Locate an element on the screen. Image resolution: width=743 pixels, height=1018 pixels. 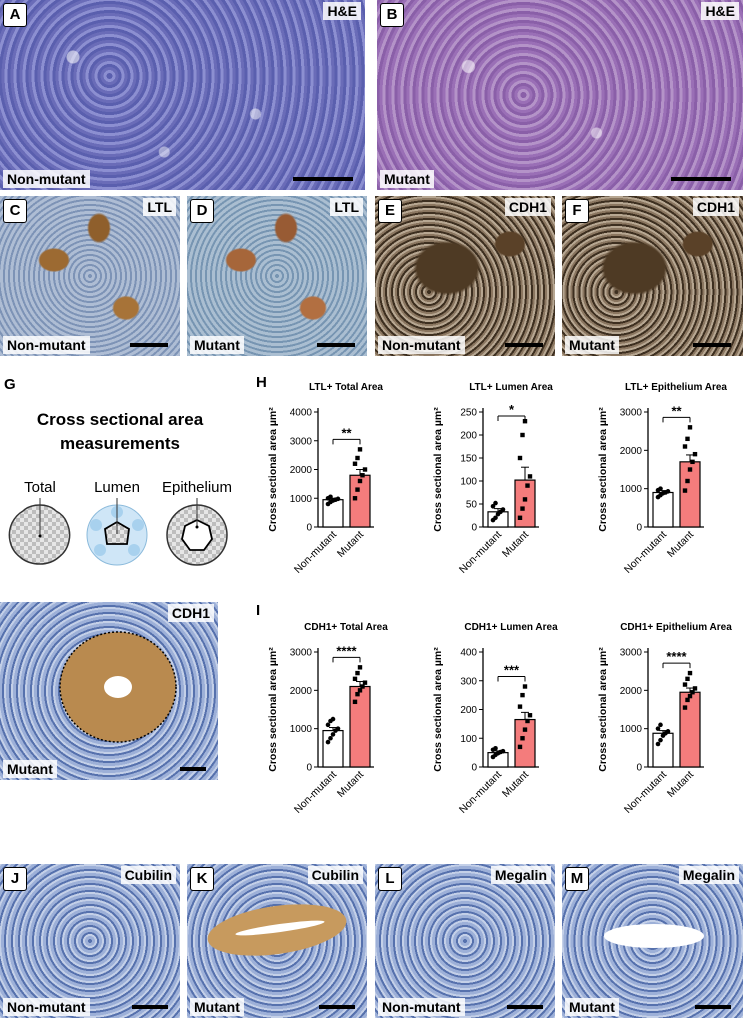
stain-label-f: CDH1 is located at coordinates (715, 207).